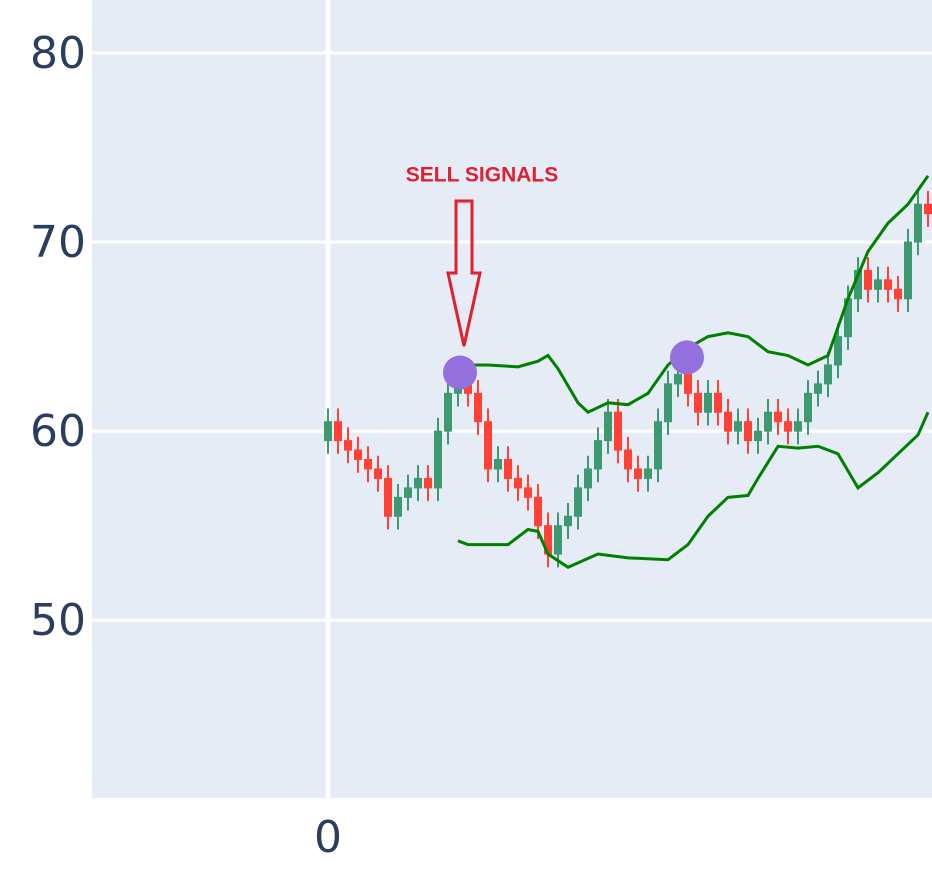  Describe the element at coordinates (464, 273) in the screenshot. I see `annotation-arrow` at that location.